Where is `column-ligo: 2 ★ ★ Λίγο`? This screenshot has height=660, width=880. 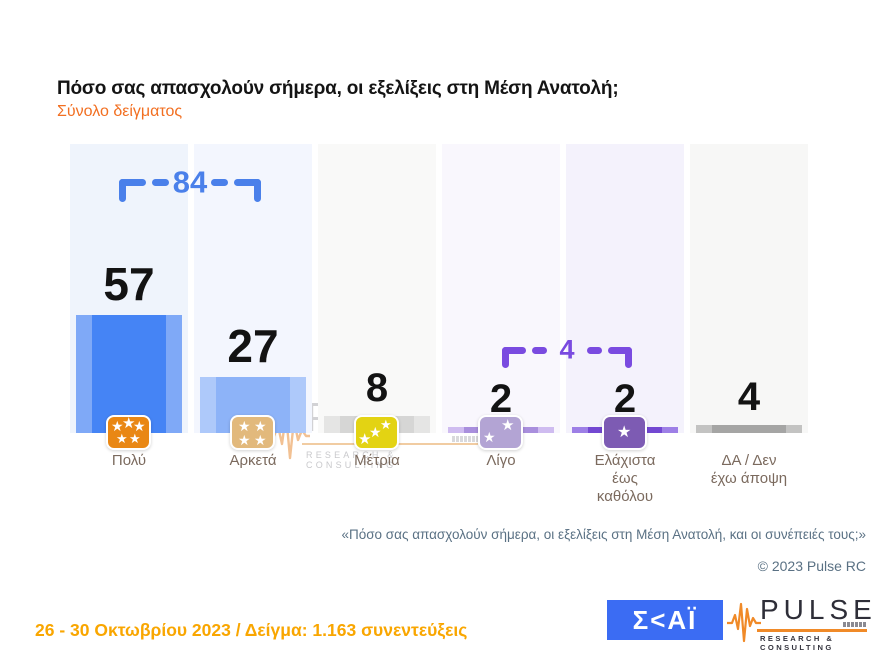
column-ligo: 2 ★ ★ Λίγο is located at coordinates (501, 306).